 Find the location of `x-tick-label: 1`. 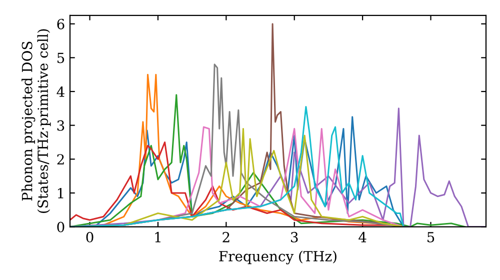

x-tick-label: 1 is located at coordinates (157, 237).